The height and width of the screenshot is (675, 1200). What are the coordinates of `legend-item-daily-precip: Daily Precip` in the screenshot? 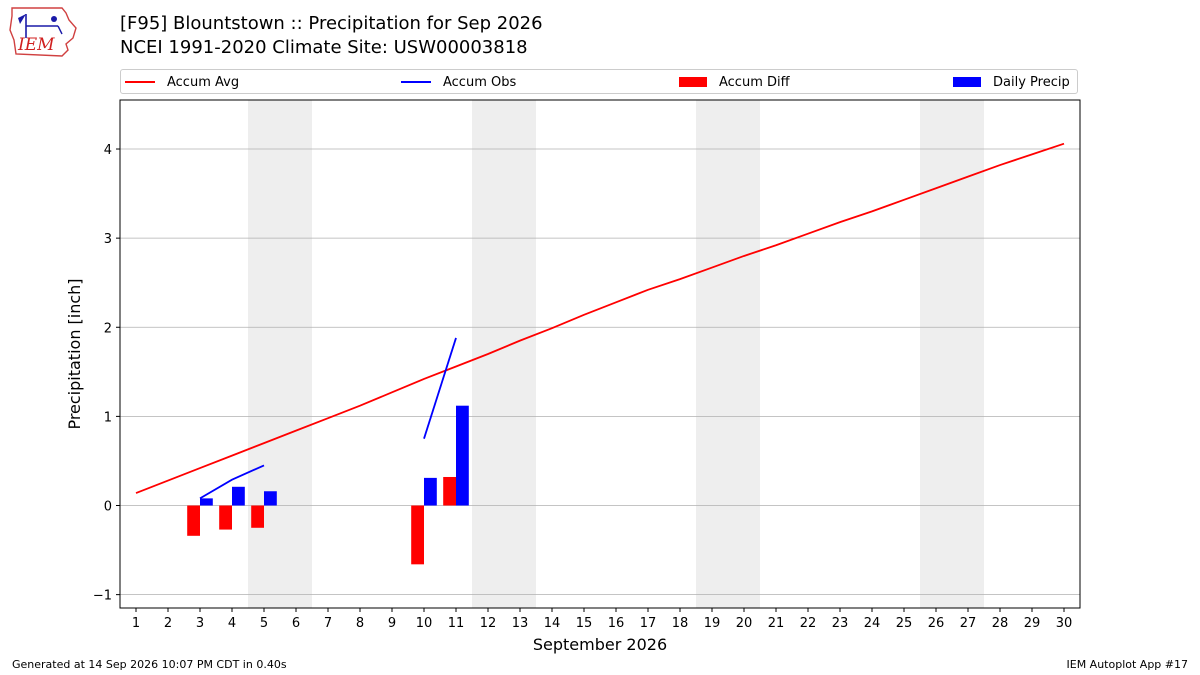 It's located at (1011, 82).